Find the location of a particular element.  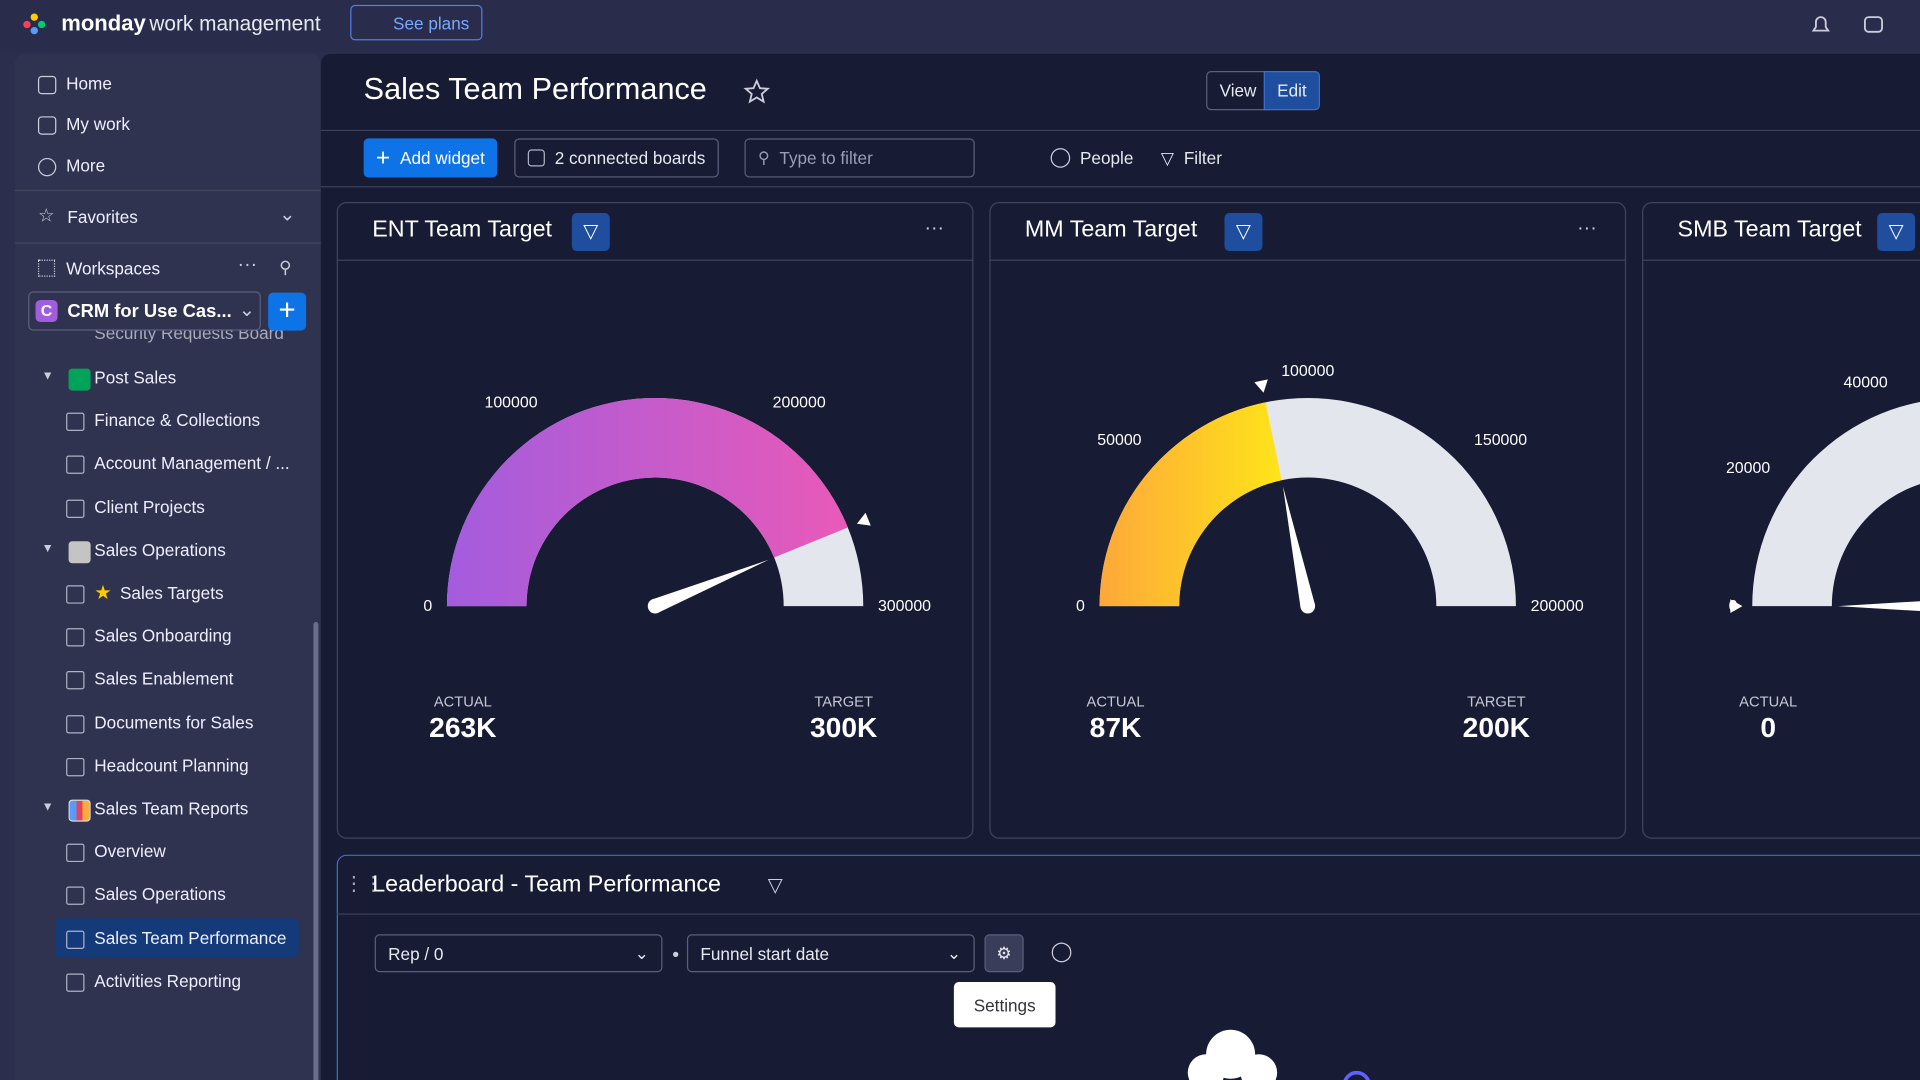

board-item: Sales Onboarding is located at coordinates (163, 635).